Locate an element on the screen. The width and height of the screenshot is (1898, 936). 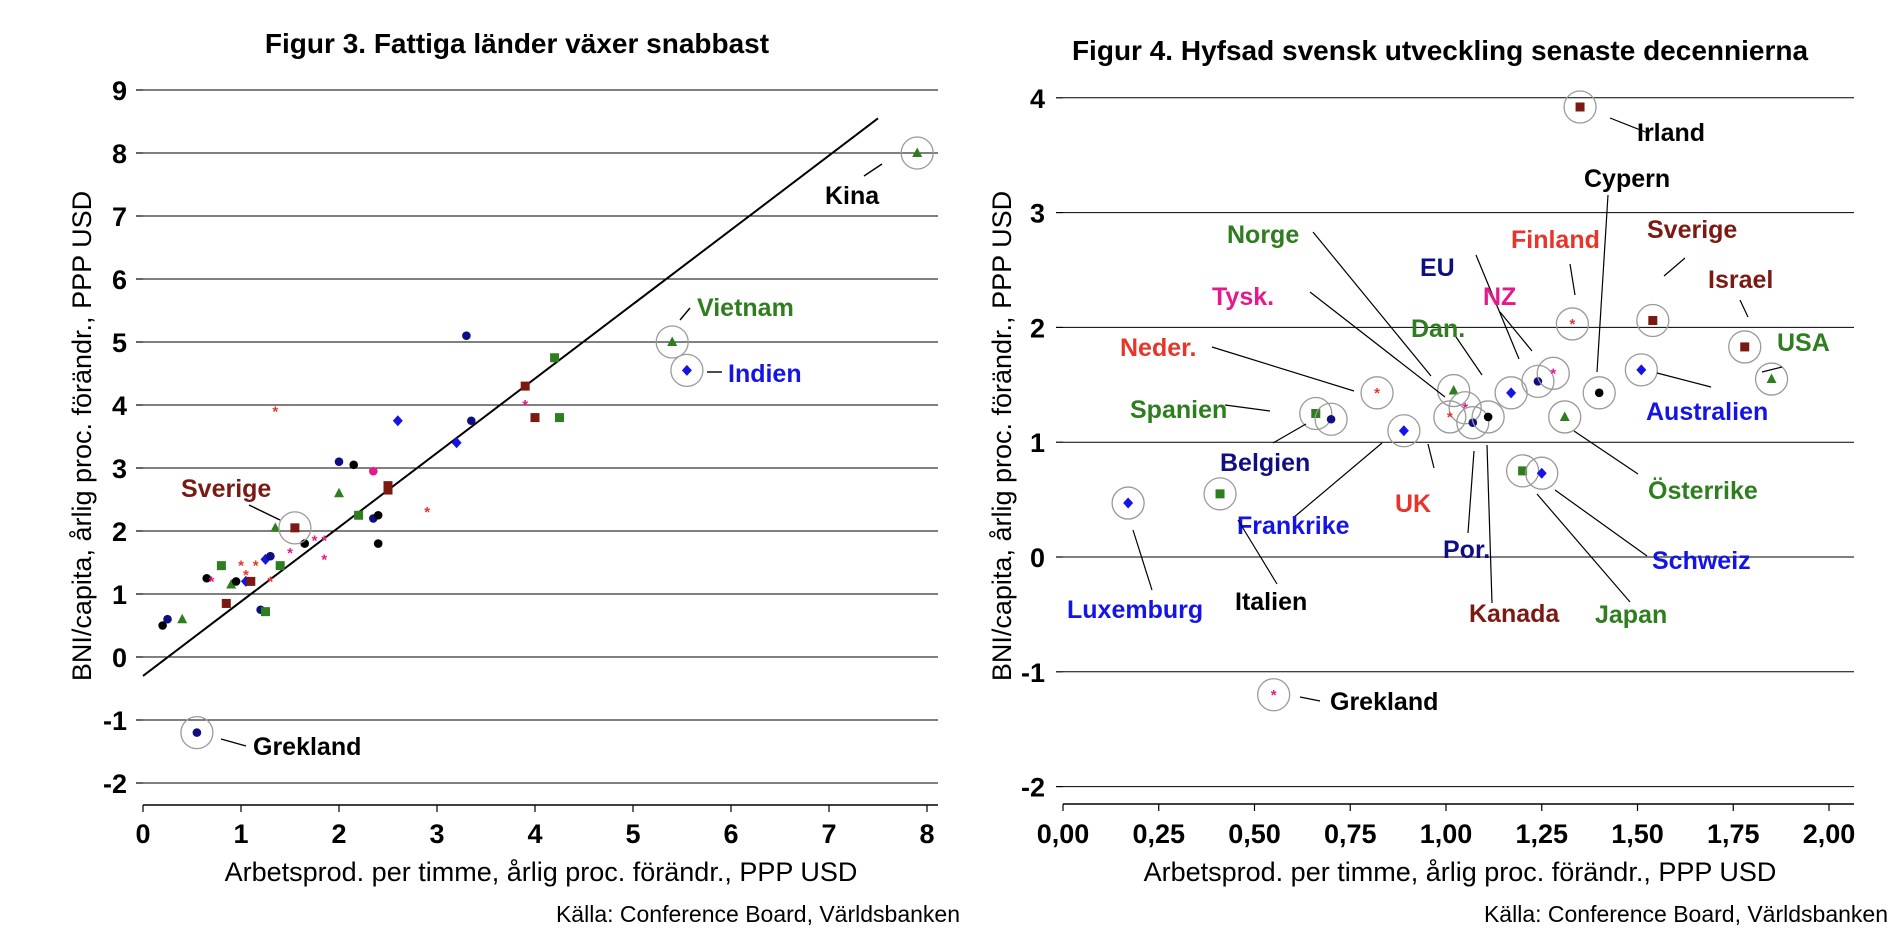
label-österrike: Österrike is located at coordinates (1703, 490).